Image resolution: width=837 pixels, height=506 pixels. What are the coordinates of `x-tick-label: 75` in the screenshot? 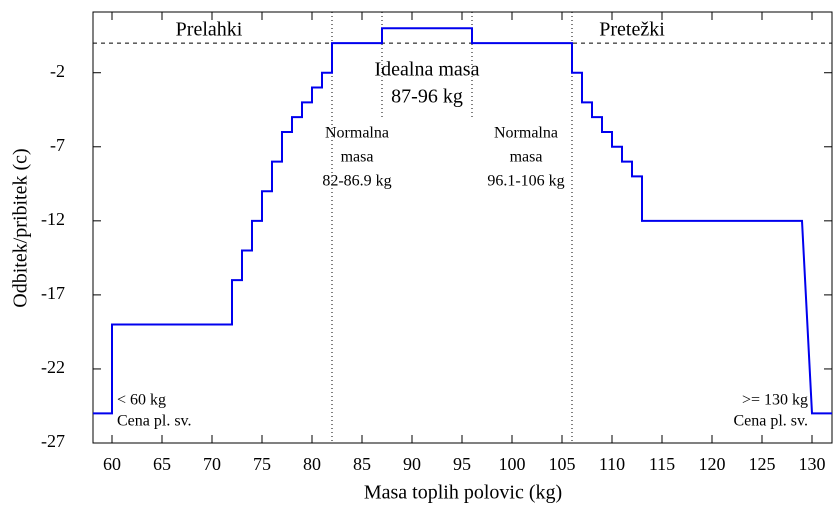 It's located at (262, 464).